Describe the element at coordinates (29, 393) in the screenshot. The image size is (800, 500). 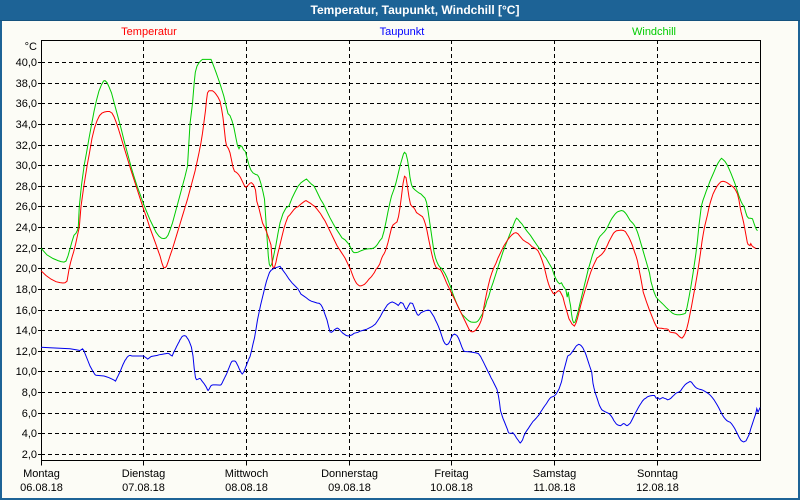
I see `svg-text: 8,0` at that location.